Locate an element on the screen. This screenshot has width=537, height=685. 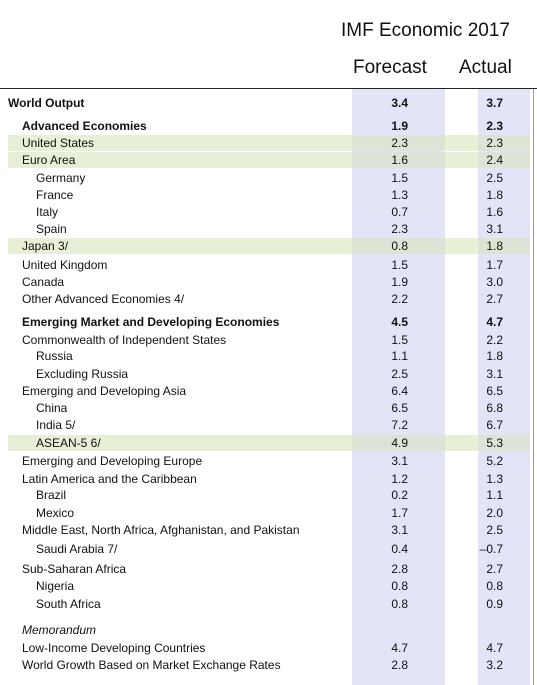
header-rule is located at coordinates (268, 88).